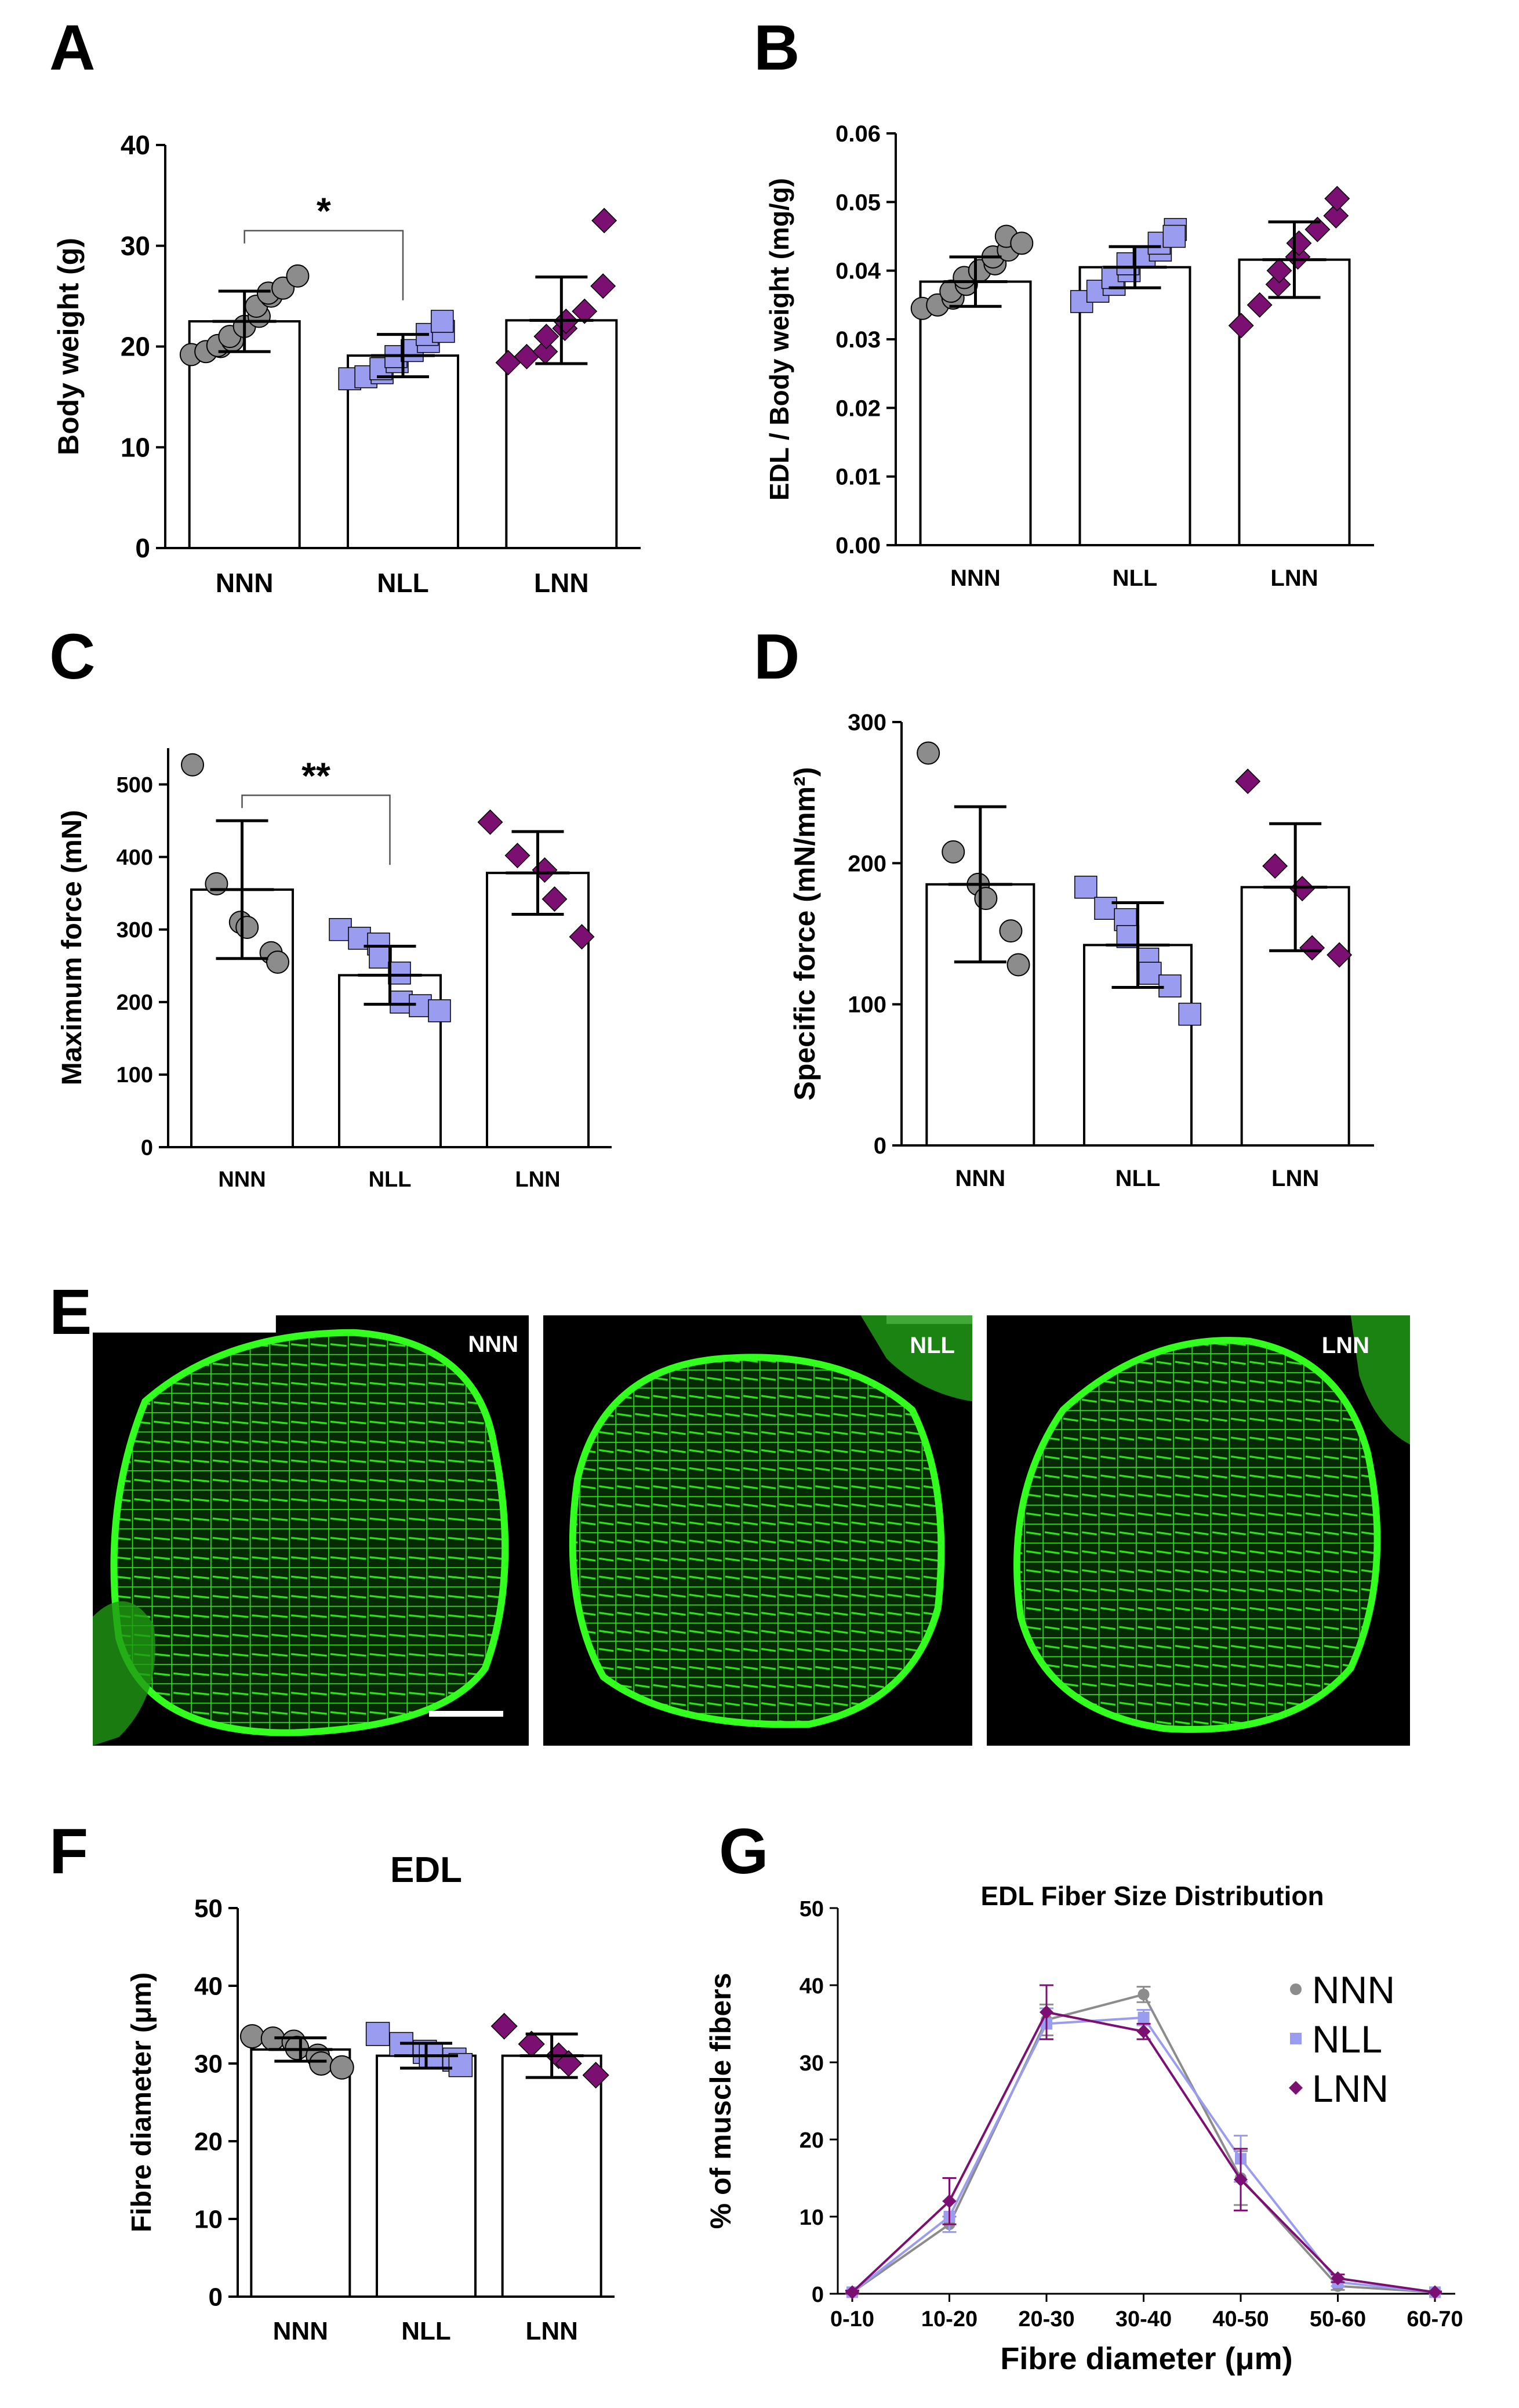 The image size is (1519, 2408). What do you see at coordinates (812, 2218) in the screenshot?
I see `panel-g-ytick-label: 10` at bounding box center [812, 2218].